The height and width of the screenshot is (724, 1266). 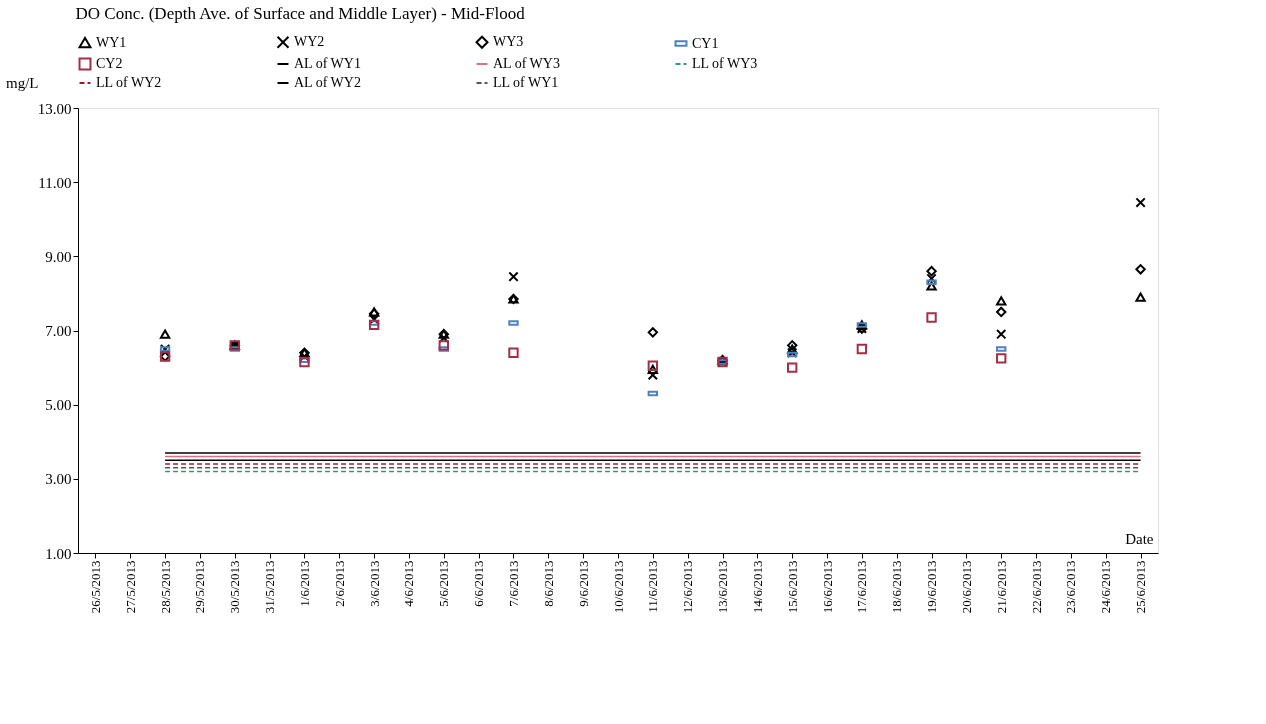 What do you see at coordinates (111, 42) in the screenshot?
I see `legend-label: WY1` at bounding box center [111, 42].